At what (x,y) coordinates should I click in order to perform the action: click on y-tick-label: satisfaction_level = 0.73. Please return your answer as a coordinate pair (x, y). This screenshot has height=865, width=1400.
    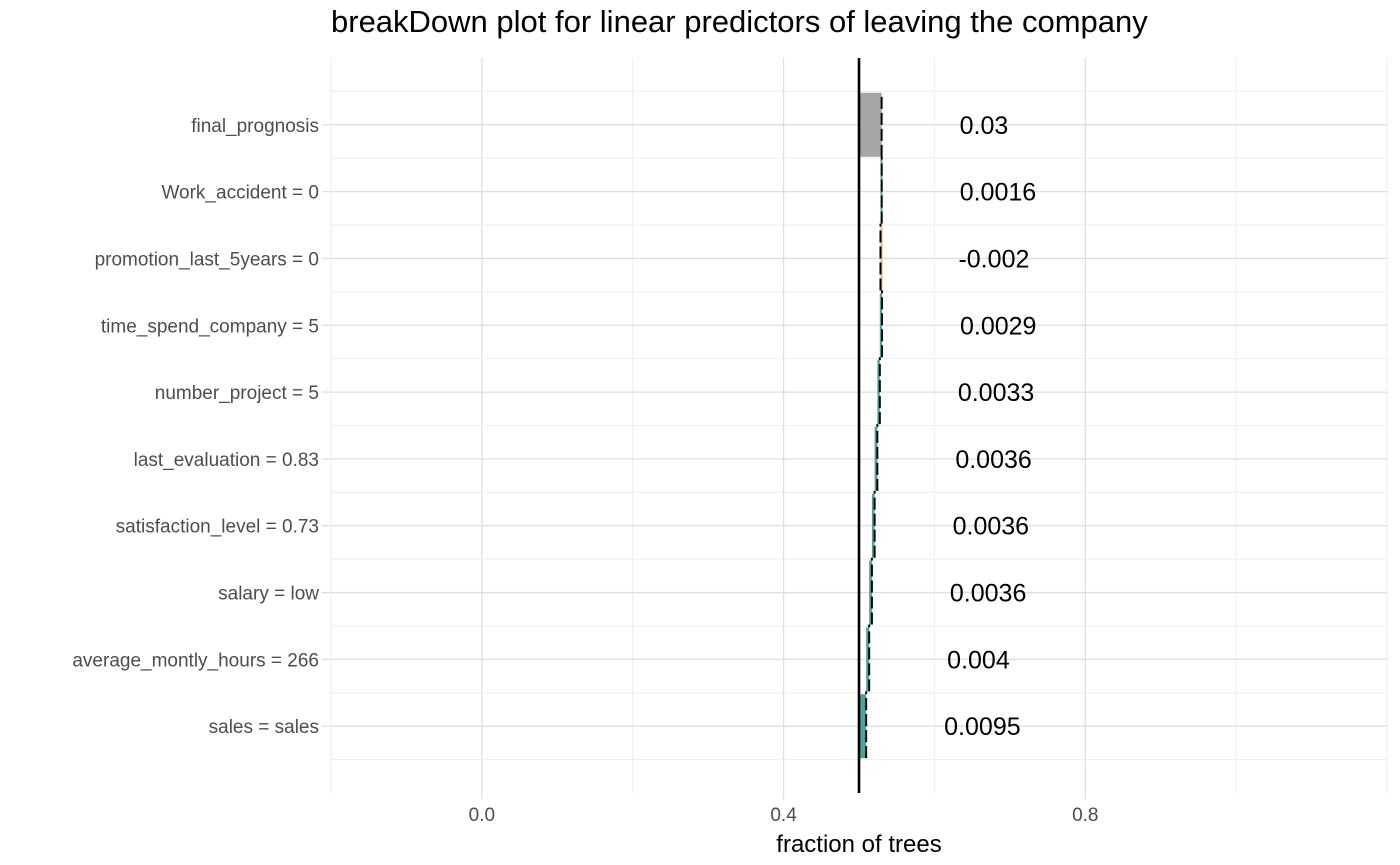
    Looking at the image, I should click on (217, 527).